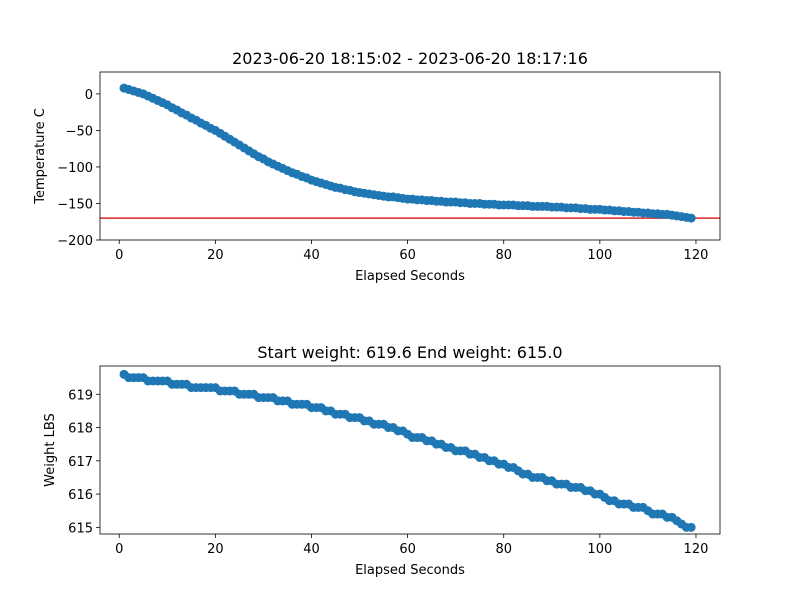 The image size is (800, 600). Describe the element at coordinates (75, 241) in the screenshot. I see `temperature-y-tick-label: −200` at that location.